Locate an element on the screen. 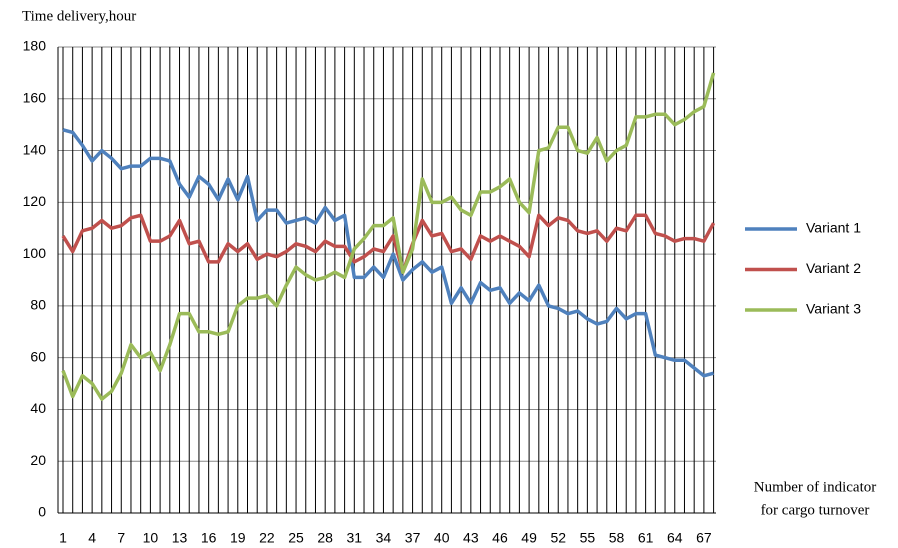  y-tick-label: 100 is located at coordinates (35, 253).